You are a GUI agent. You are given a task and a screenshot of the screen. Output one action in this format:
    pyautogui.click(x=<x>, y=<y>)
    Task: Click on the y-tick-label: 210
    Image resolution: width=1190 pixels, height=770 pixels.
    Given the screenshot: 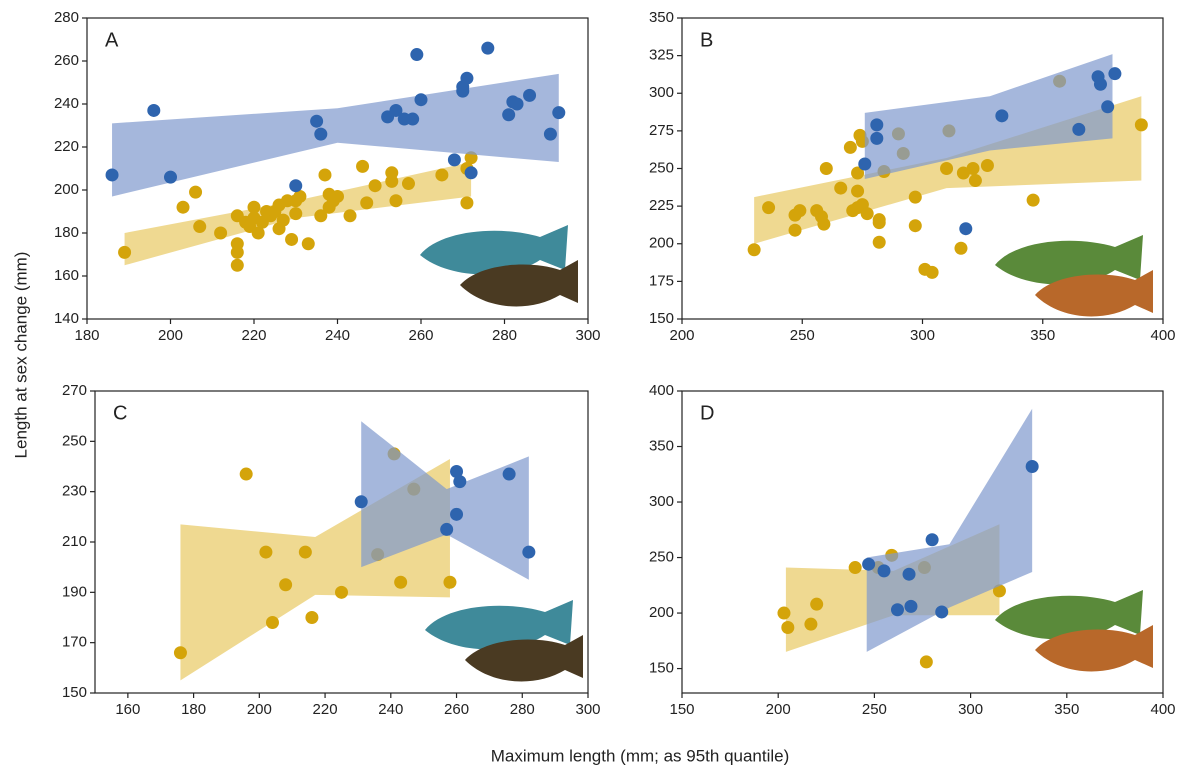 What is the action you would take?
    pyautogui.click(x=74, y=541)
    